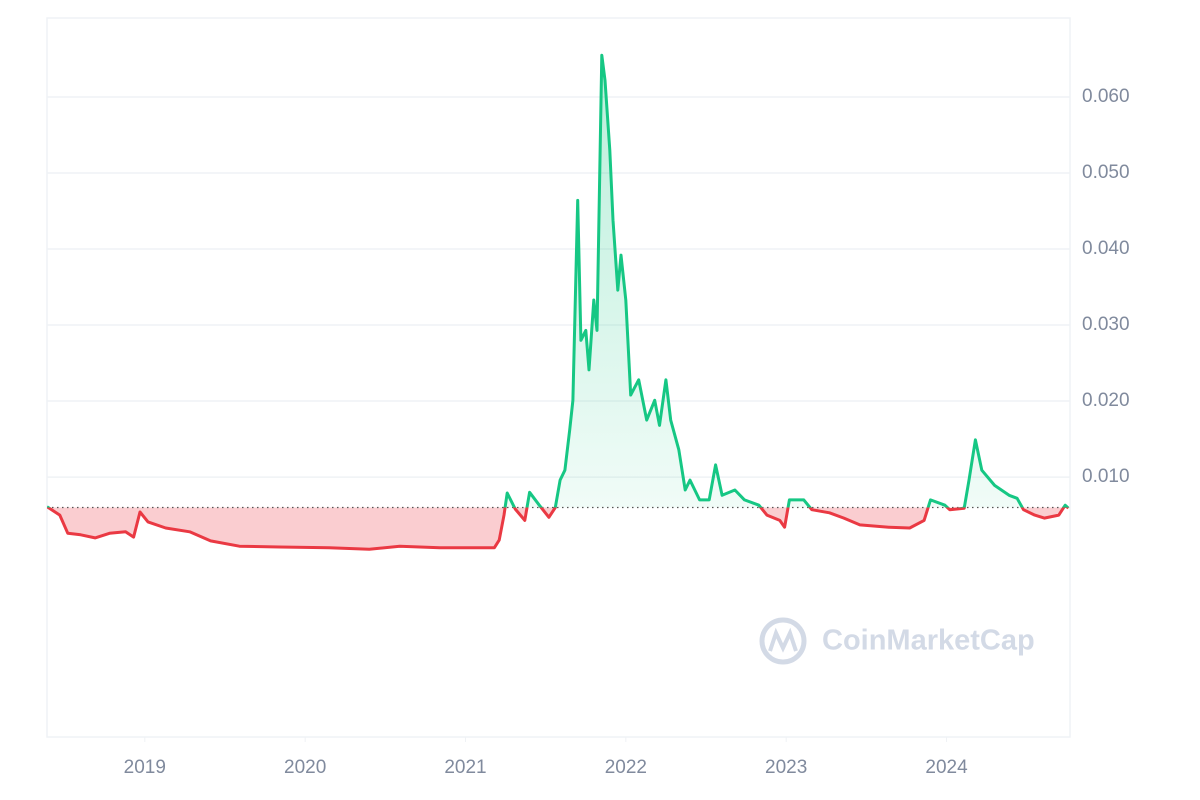 The height and width of the screenshot is (800, 1200). I want to click on watermark: CoinMarketCap, so click(897, 641).